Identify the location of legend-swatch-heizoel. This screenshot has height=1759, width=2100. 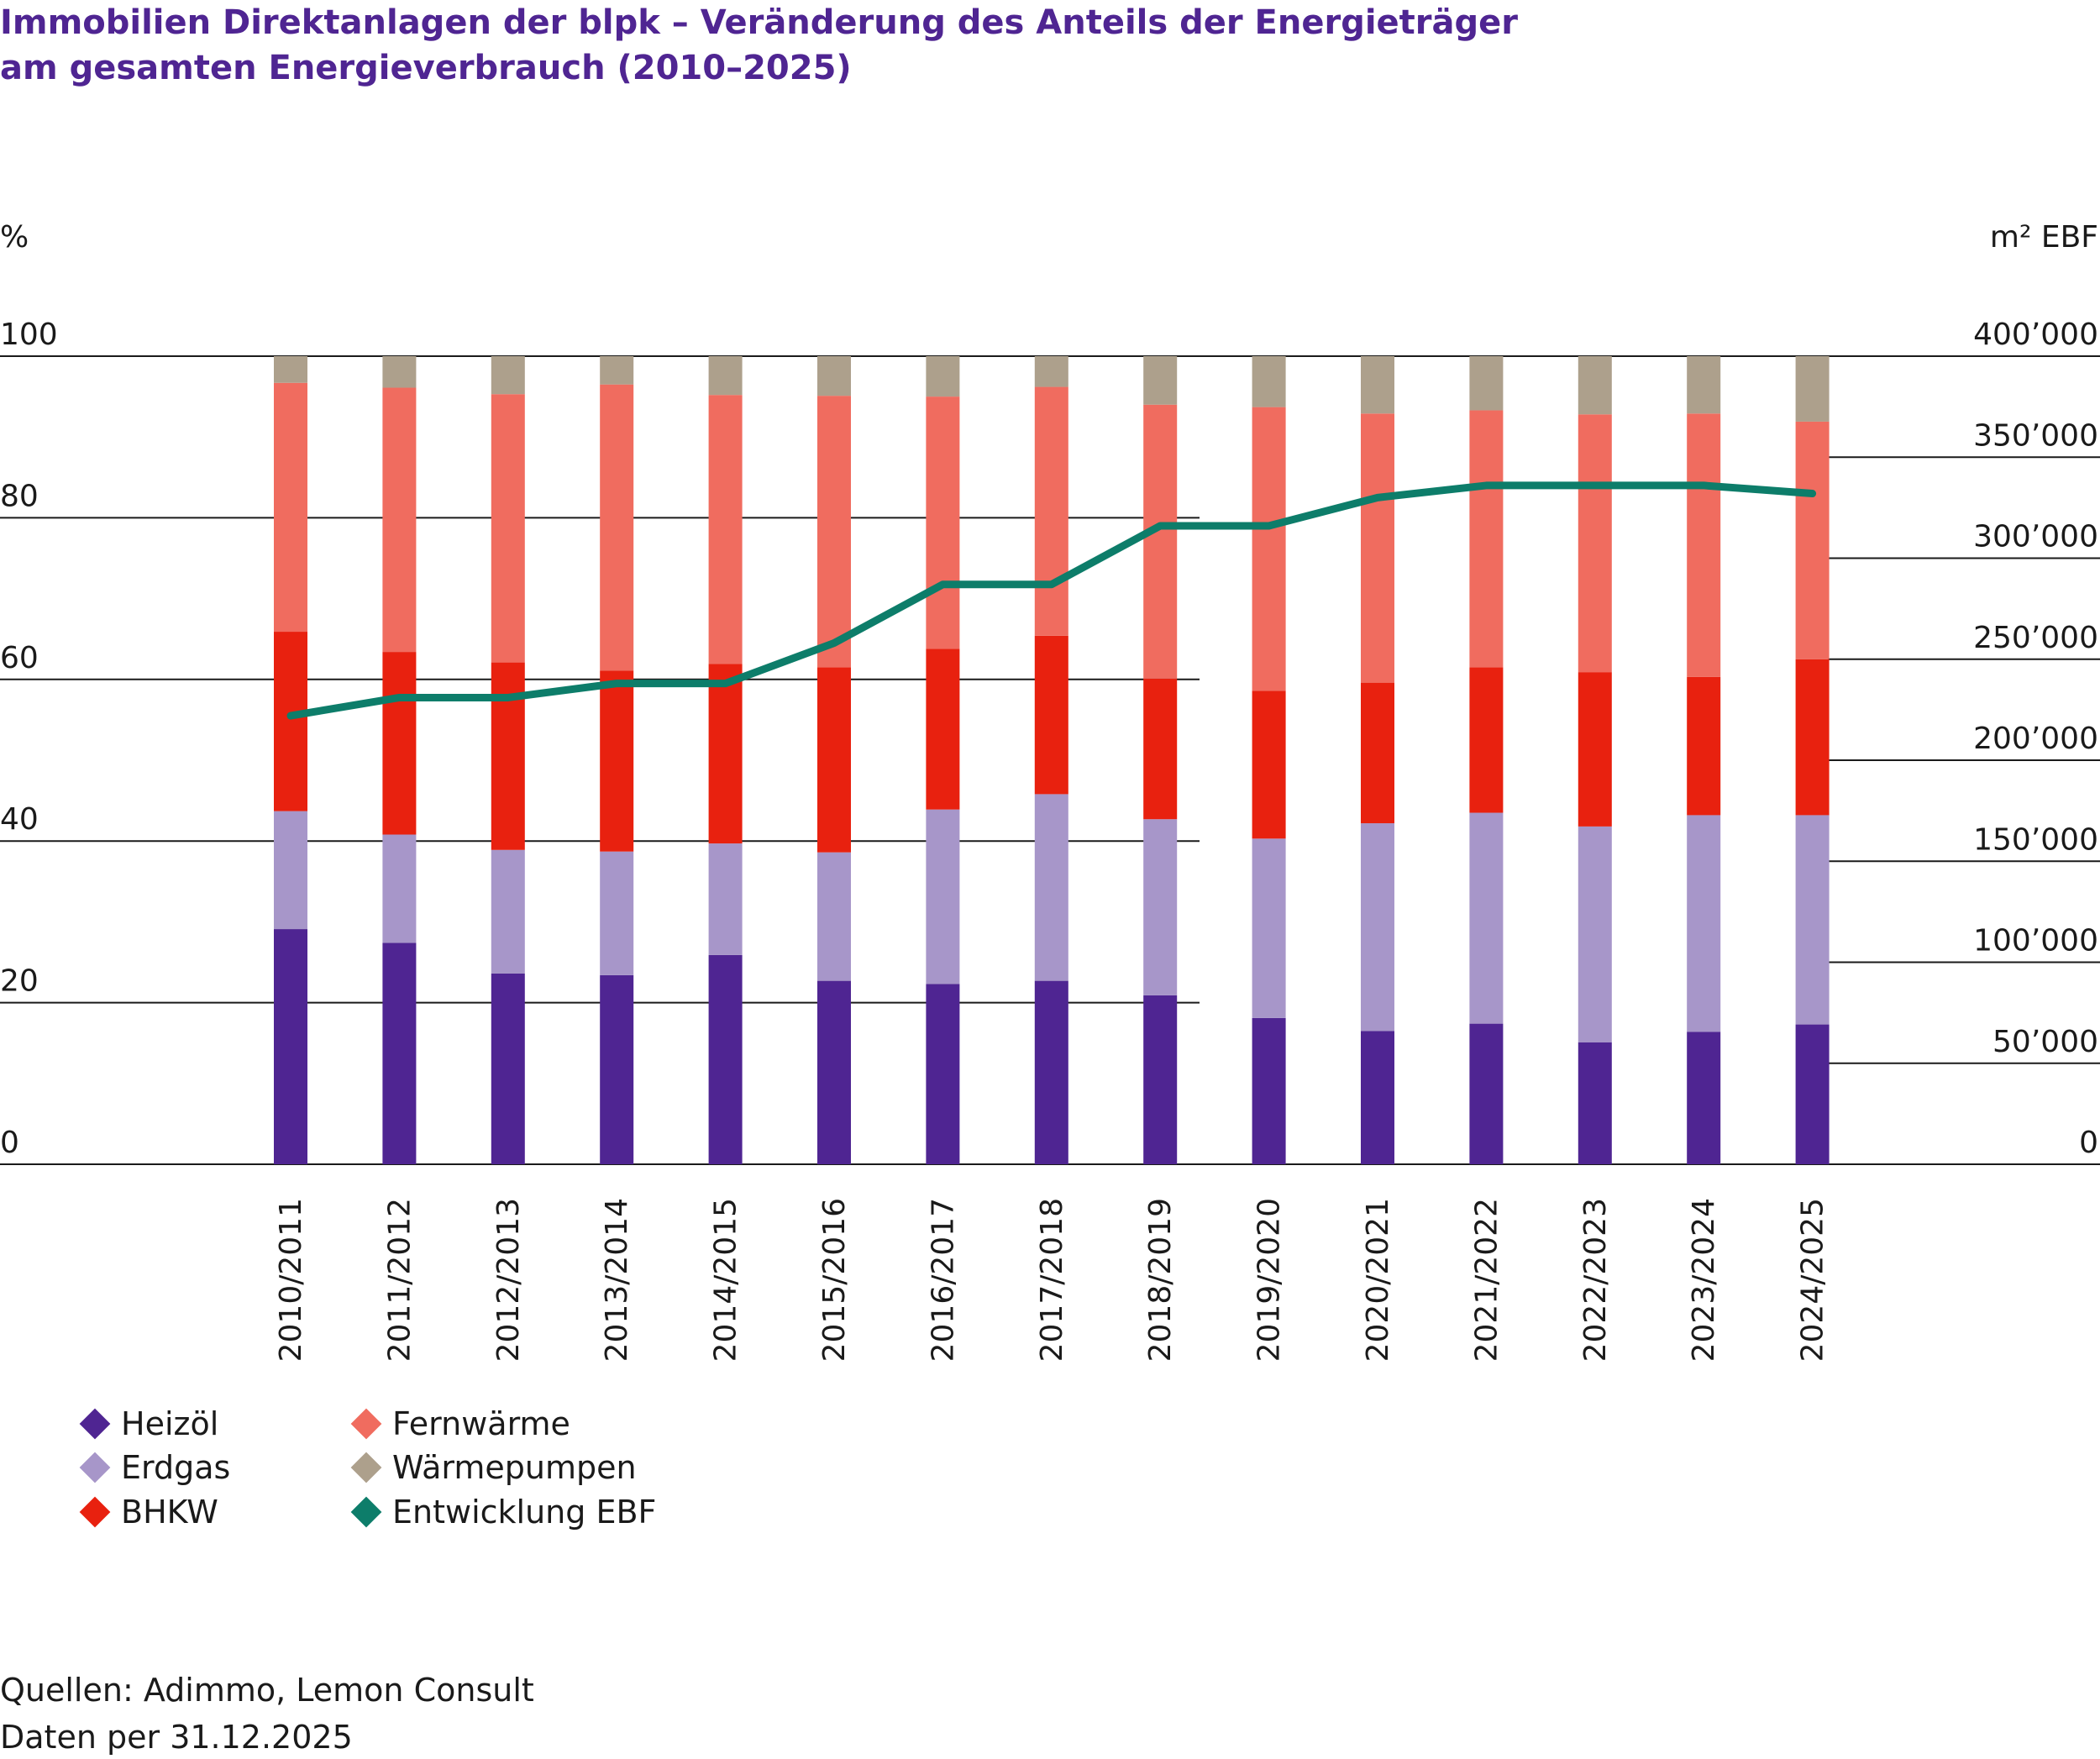
(95, 1424).